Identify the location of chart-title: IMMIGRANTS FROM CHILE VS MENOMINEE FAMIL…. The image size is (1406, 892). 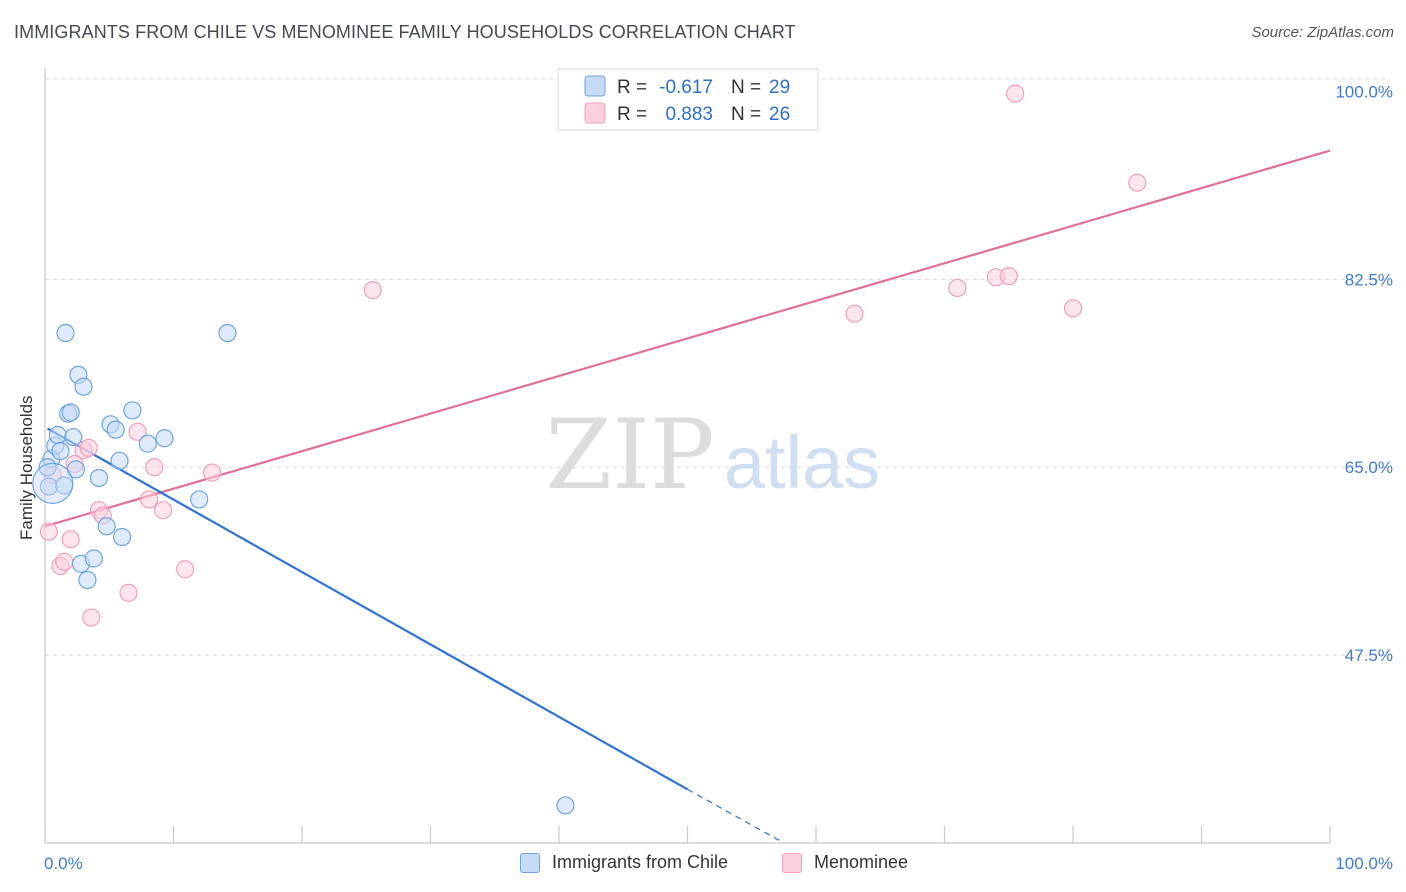
(405, 32).